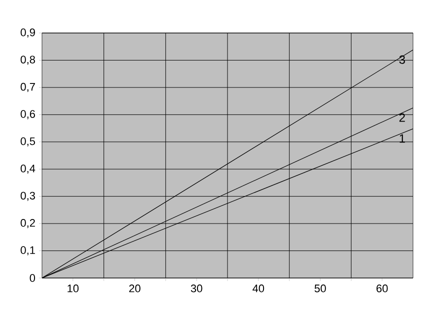 The height and width of the screenshot is (326, 438). I want to click on y-tick-label: 0,7, so click(27, 87).